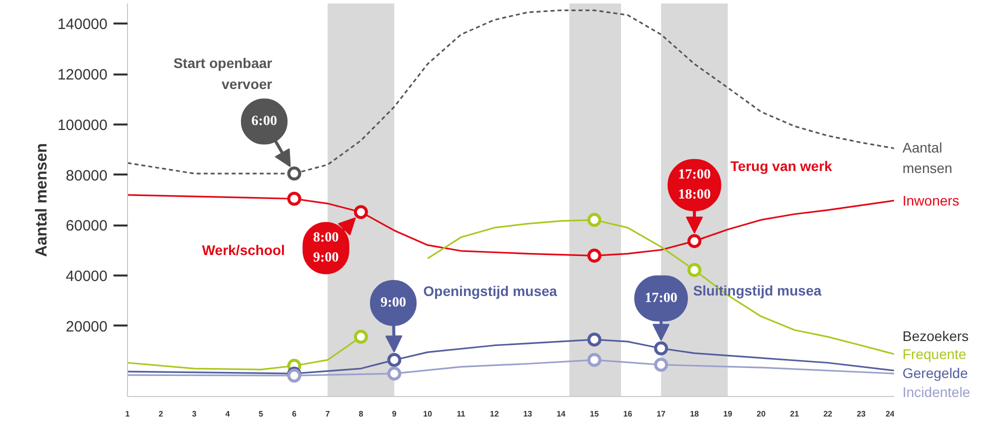 The height and width of the screenshot is (423, 984). Describe the element at coordinates (82, 75) in the screenshot. I see `y-tick-label: 120000` at that location.